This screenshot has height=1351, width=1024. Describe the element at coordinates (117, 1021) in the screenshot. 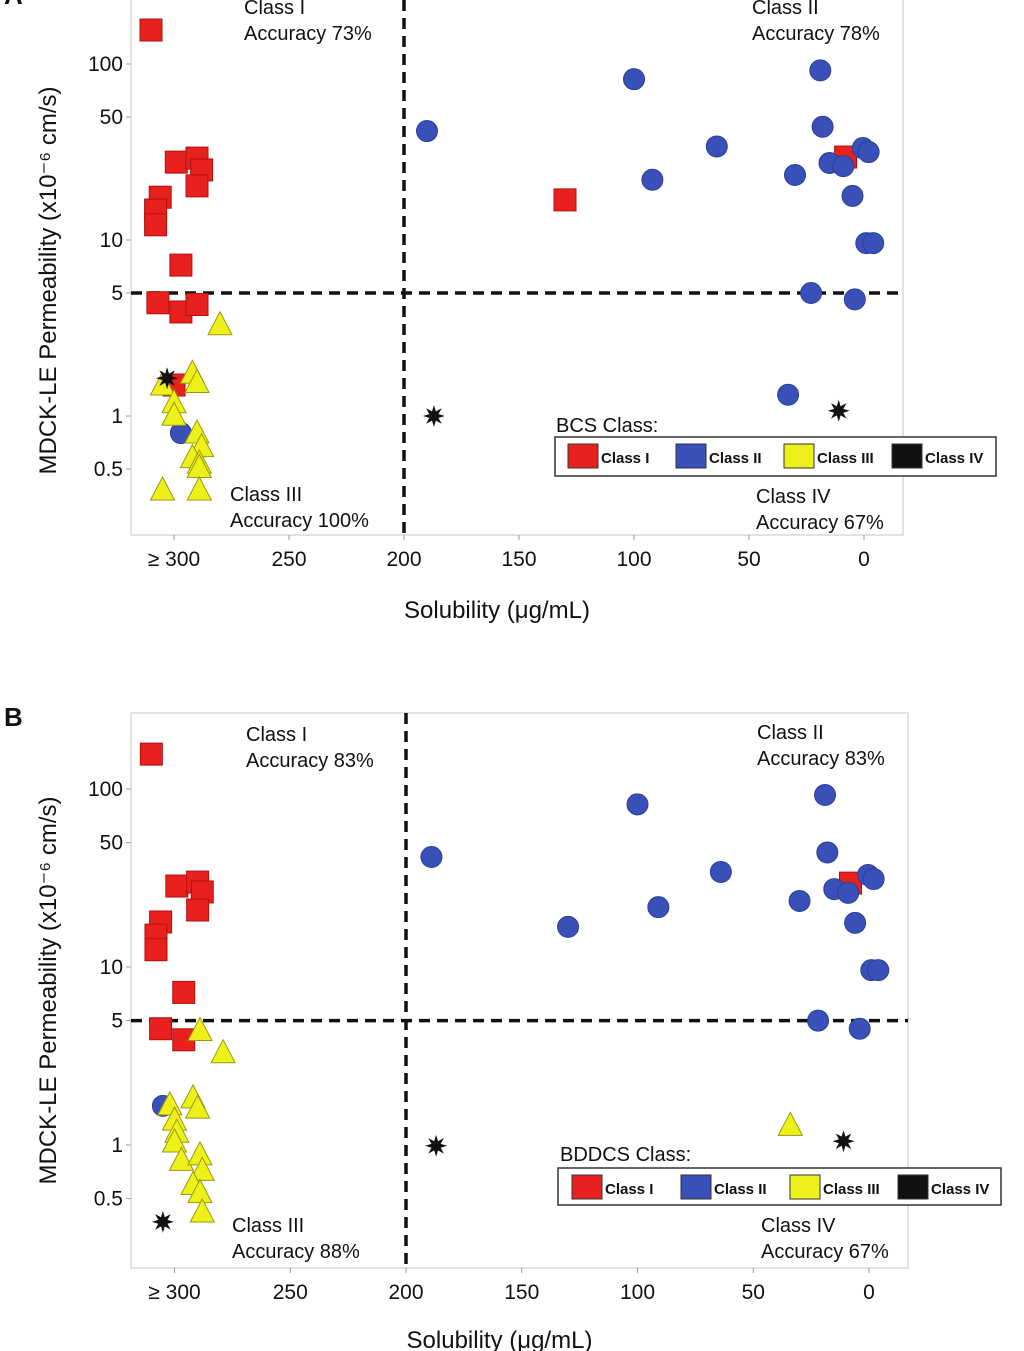

I see `y-tick-label: 5` at that location.